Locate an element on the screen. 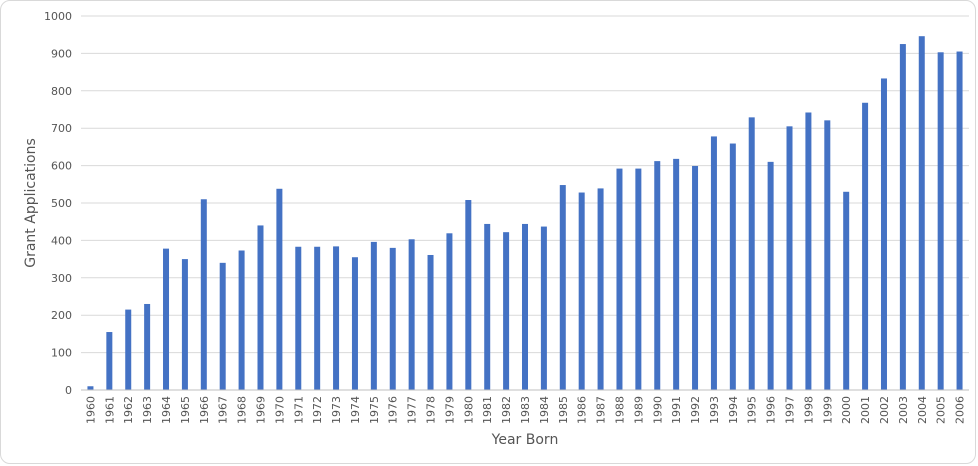  x-tick-label: 1984 is located at coordinates (544, 410).